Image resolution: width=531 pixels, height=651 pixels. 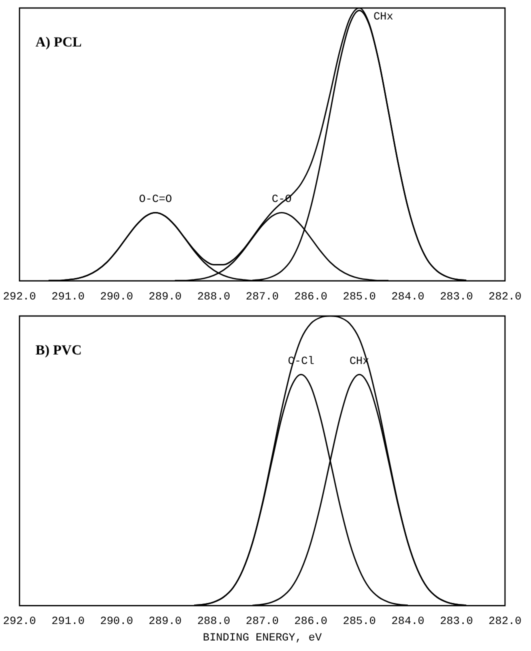 What do you see at coordinates (383, 17) in the screenshot?
I see `series-label: CHx` at bounding box center [383, 17].